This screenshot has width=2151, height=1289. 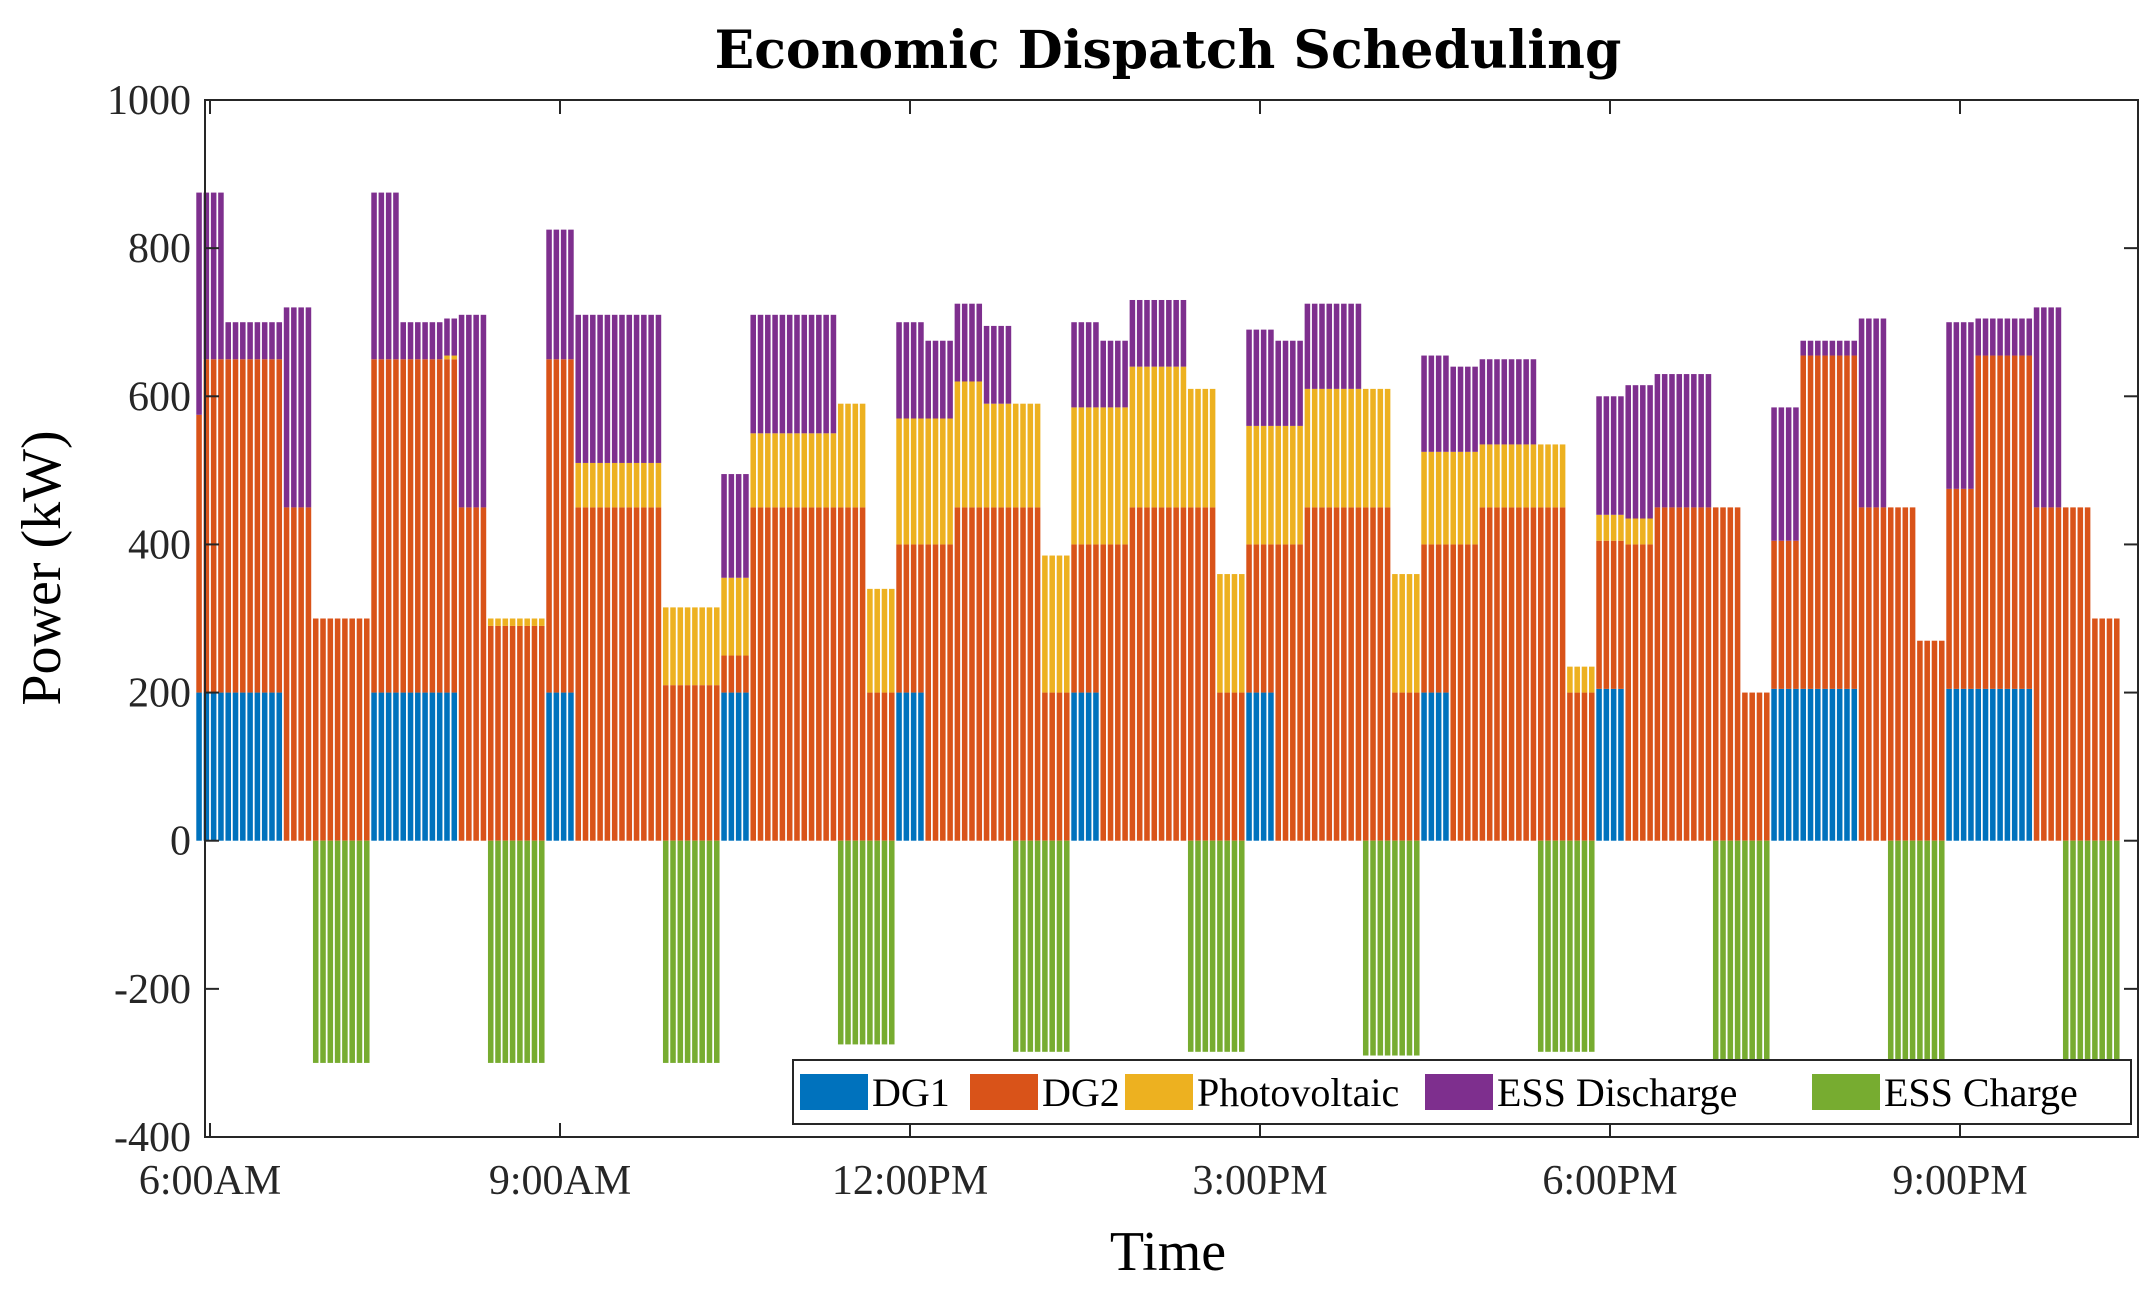 What do you see at coordinates (1259, 1181) in the screenshot?
I see `x-tick-label: 3:00PM` at bounding box center [1259, 1181].